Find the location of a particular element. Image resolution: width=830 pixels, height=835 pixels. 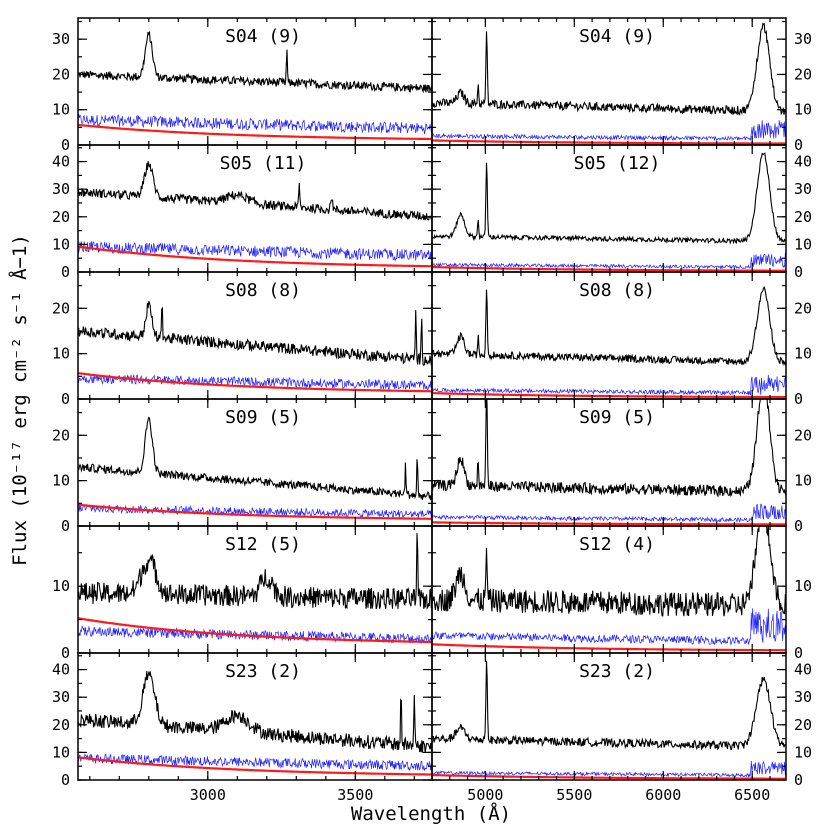

x-tick-label: 5000 is located at coordinates (485, 795).